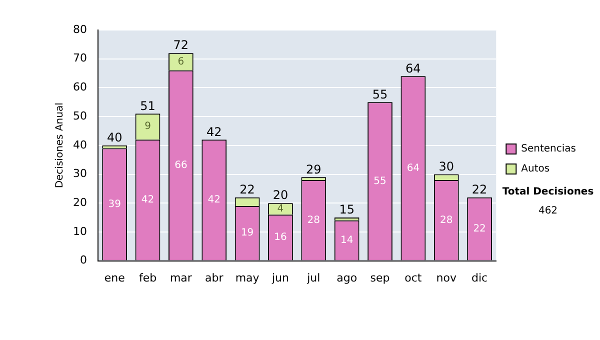 The height and width of the screenshot is (340, 600). Describe the element at coordinates (181, 277) in the screenshot. I see `x-tick-label: mar` at that location.